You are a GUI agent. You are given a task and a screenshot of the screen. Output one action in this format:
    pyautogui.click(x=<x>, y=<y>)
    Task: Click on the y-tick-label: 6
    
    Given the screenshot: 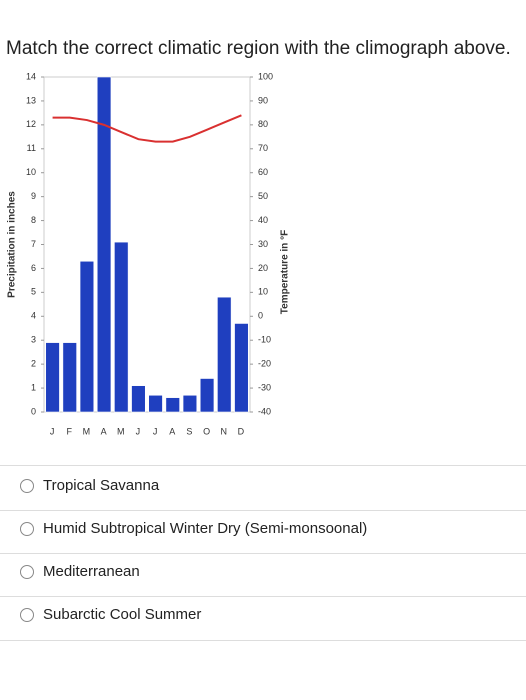 What is the action you would take?
    pyautogui.click(x=33, y=268)
    